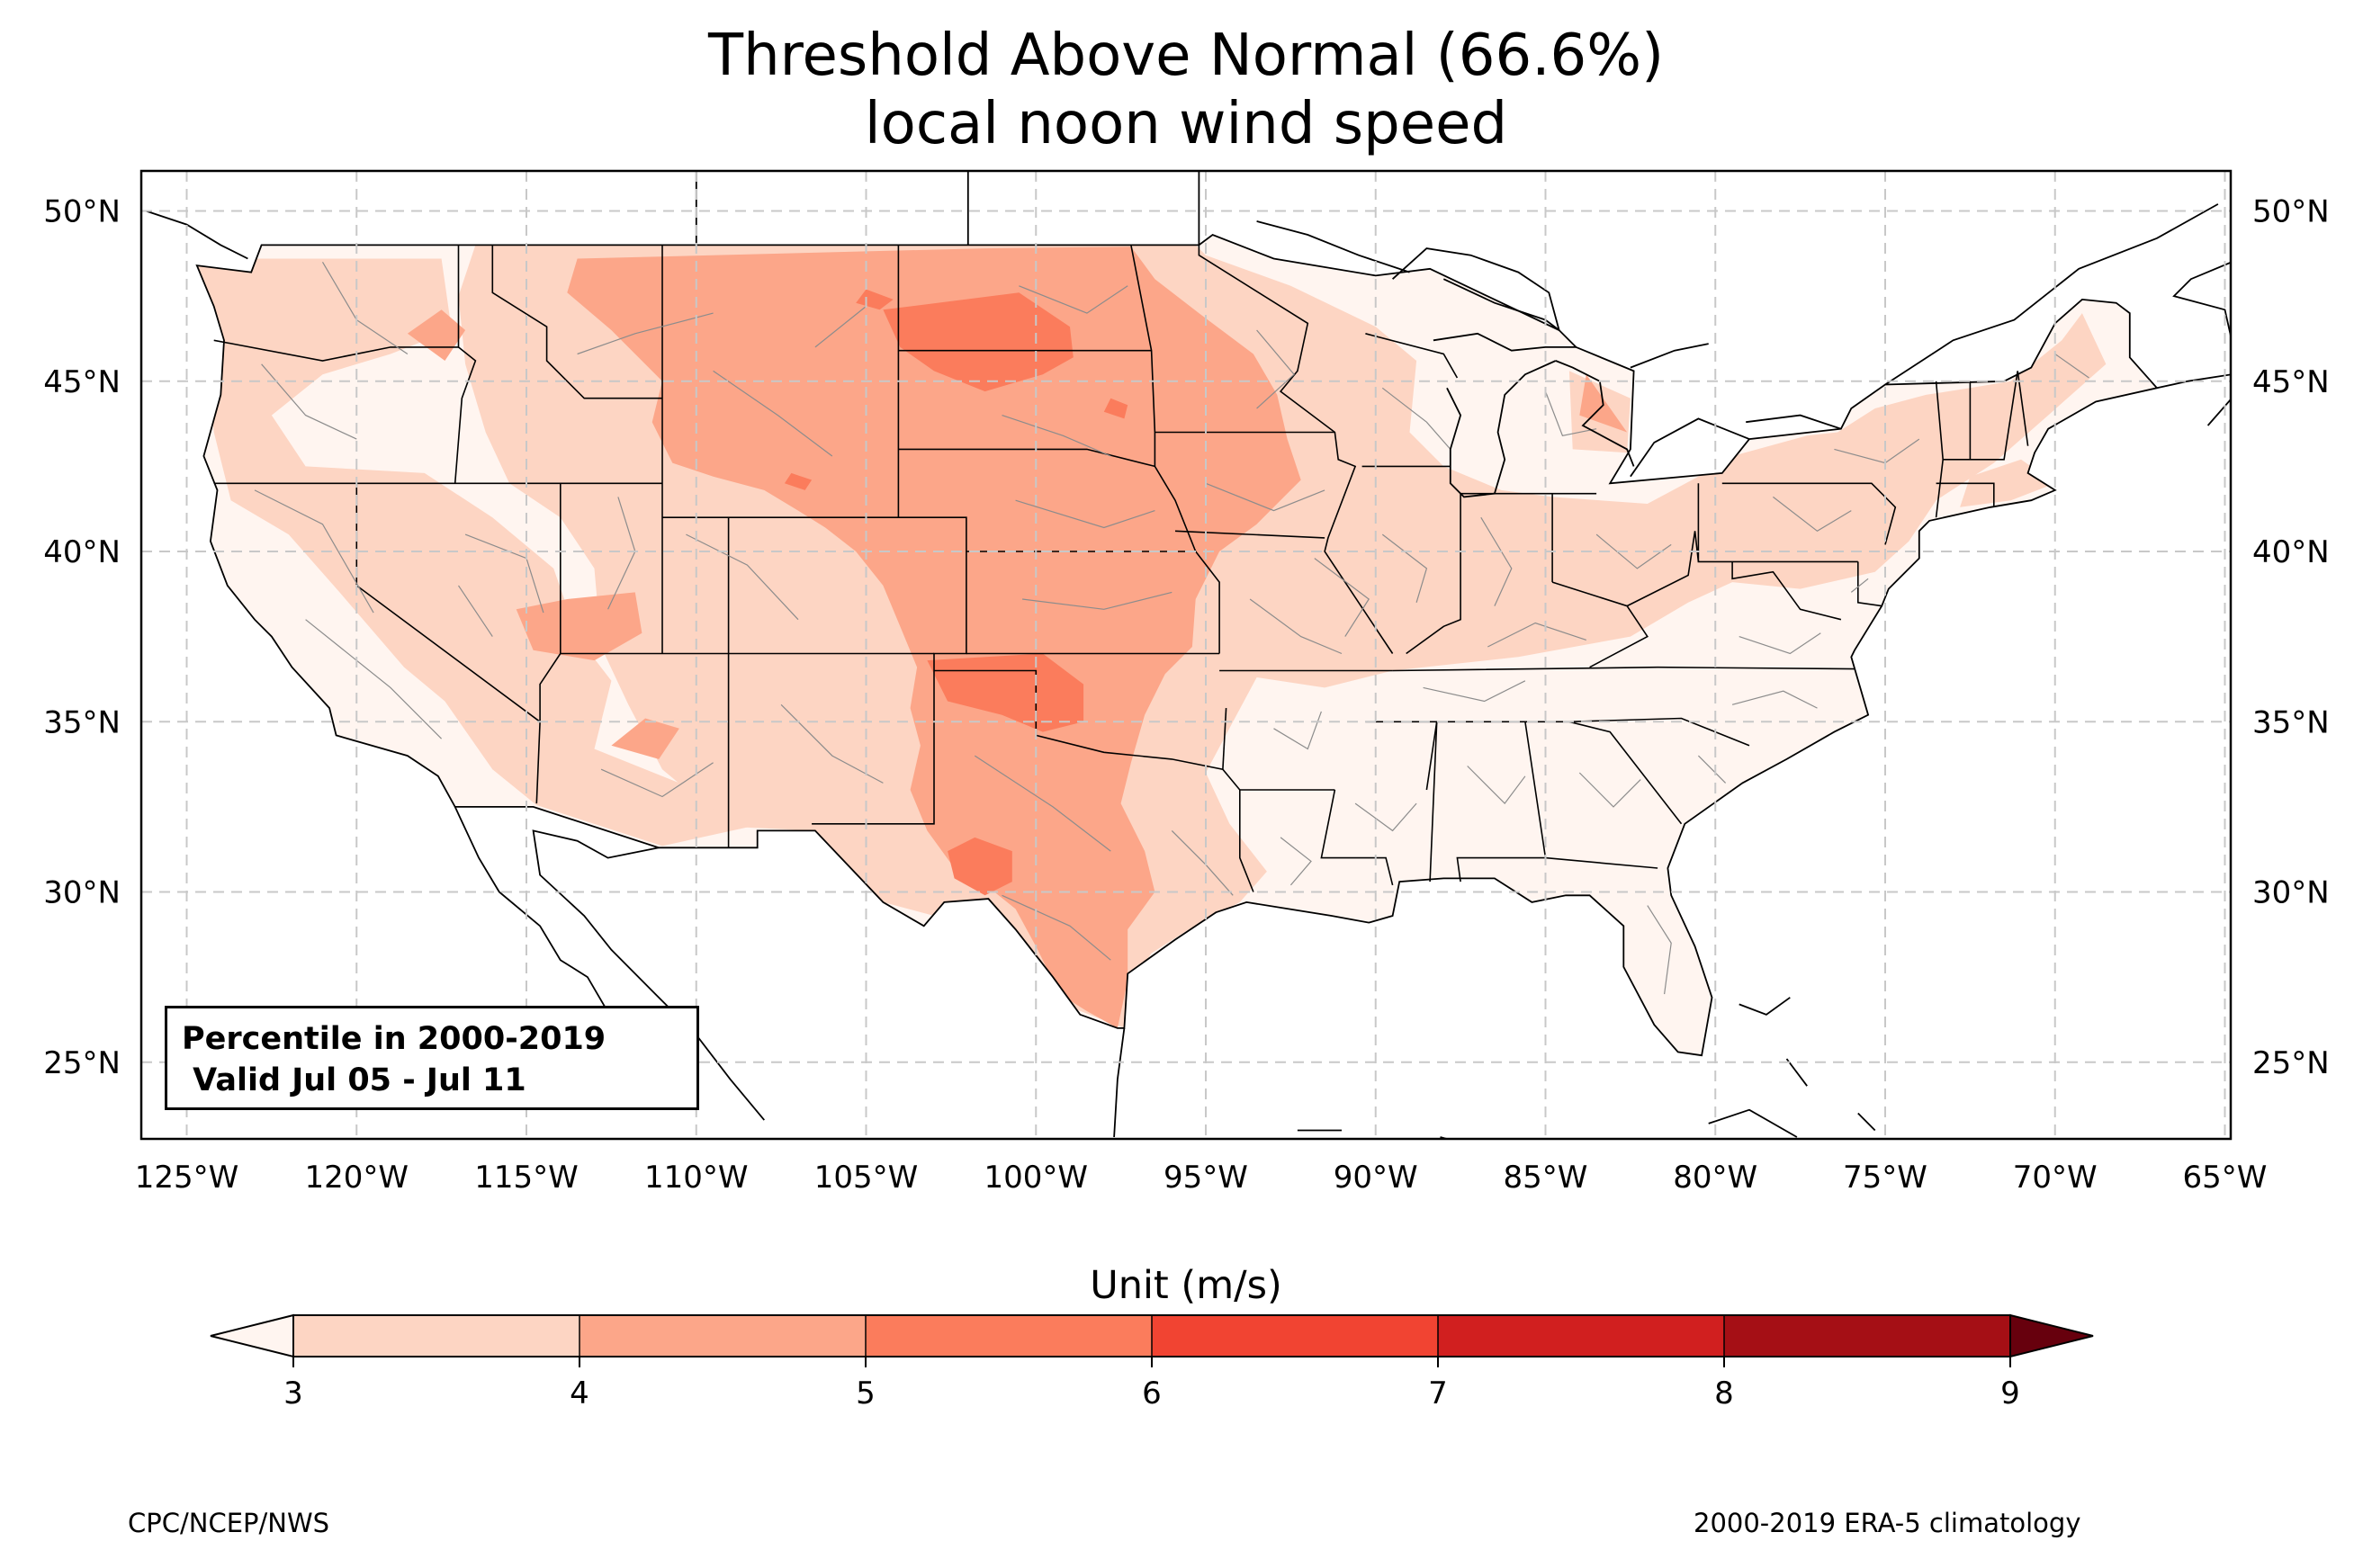 The image size is (2372, 1568). Describe the element at coordinates (697, 1178) in the screenshot. I see `lon-tick-label: 110°W` at that location.